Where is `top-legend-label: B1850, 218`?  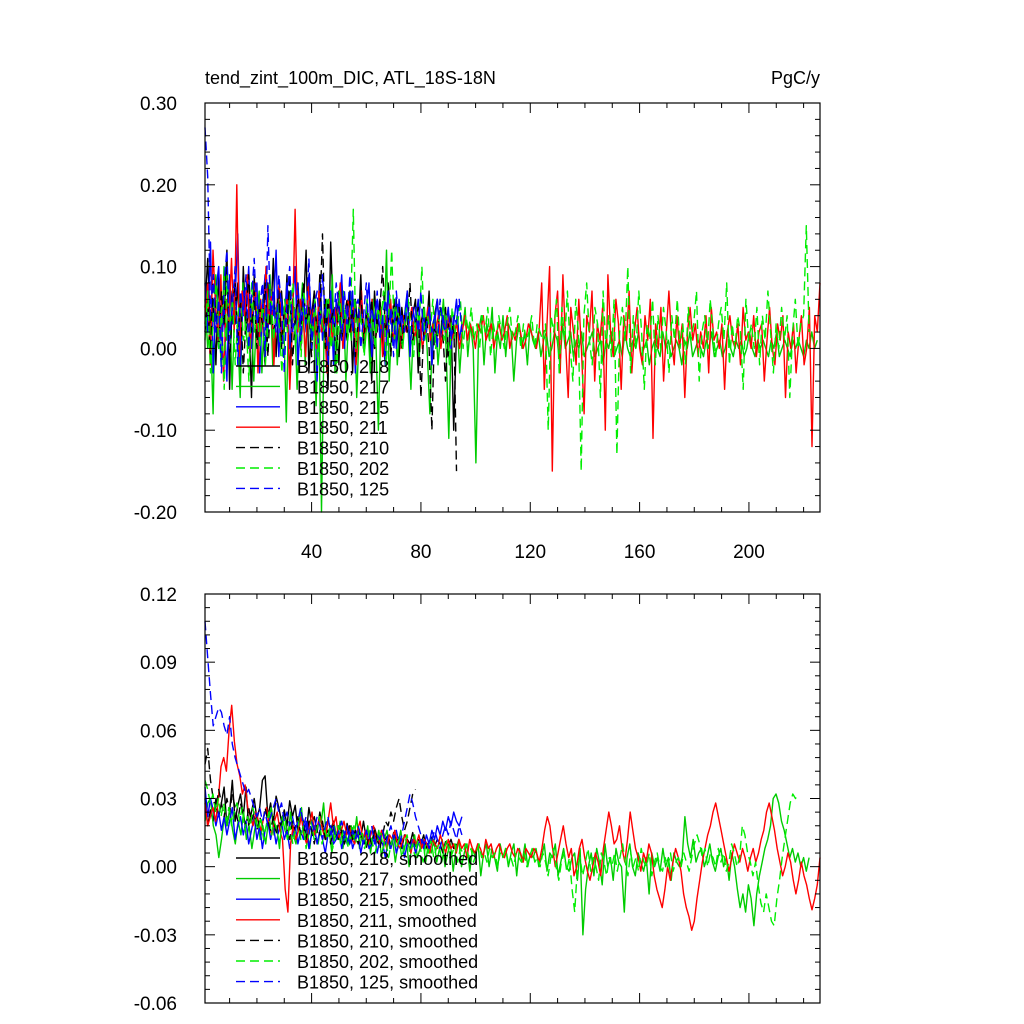 top-legend-label: B1850, 218 is located at coordinates (343, 367).